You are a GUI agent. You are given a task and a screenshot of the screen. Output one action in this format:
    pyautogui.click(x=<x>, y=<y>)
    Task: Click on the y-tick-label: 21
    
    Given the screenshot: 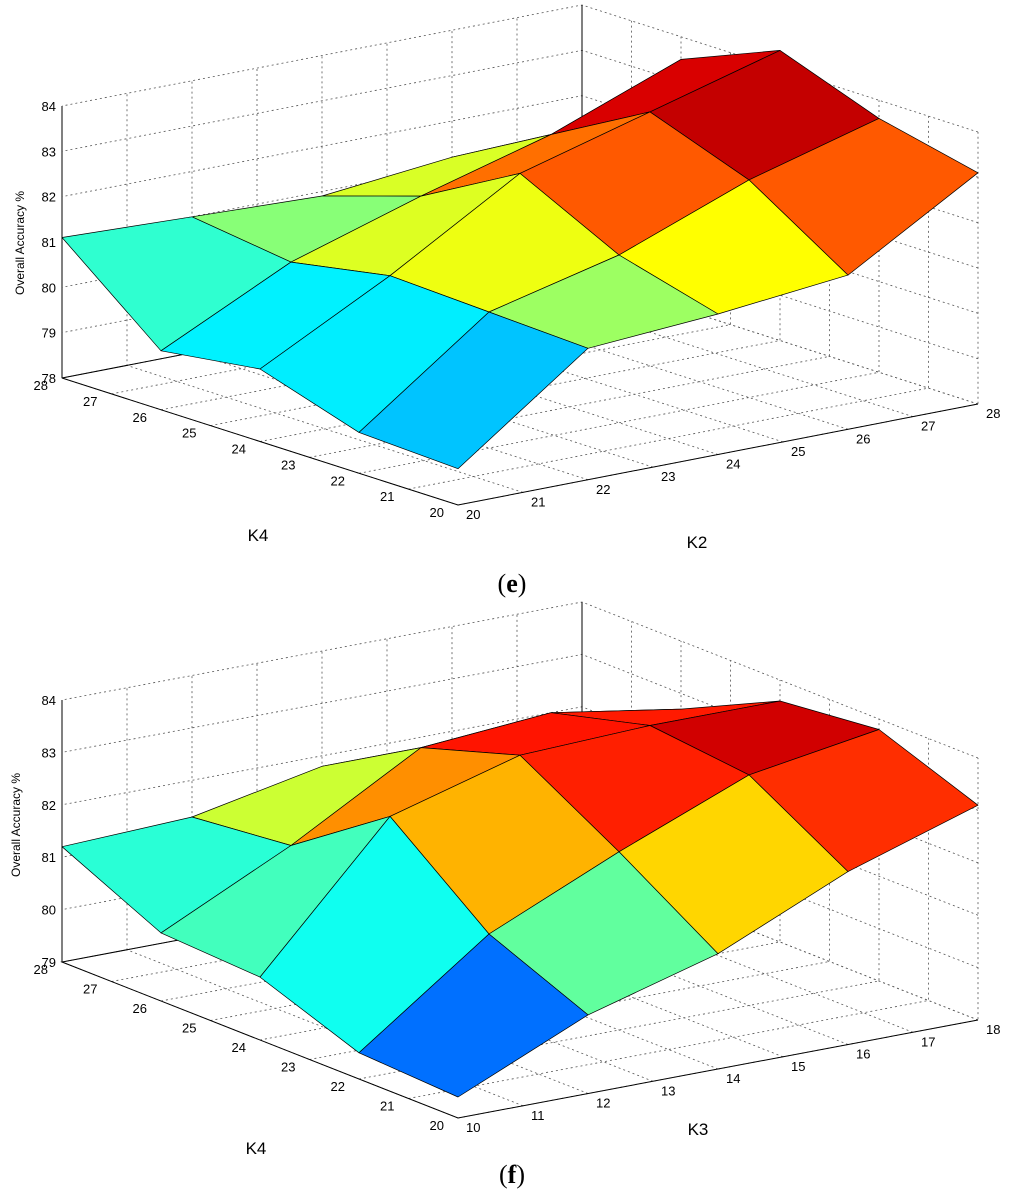 What is the action you would take?
    pyautogui.click(x=538, y=501)
    